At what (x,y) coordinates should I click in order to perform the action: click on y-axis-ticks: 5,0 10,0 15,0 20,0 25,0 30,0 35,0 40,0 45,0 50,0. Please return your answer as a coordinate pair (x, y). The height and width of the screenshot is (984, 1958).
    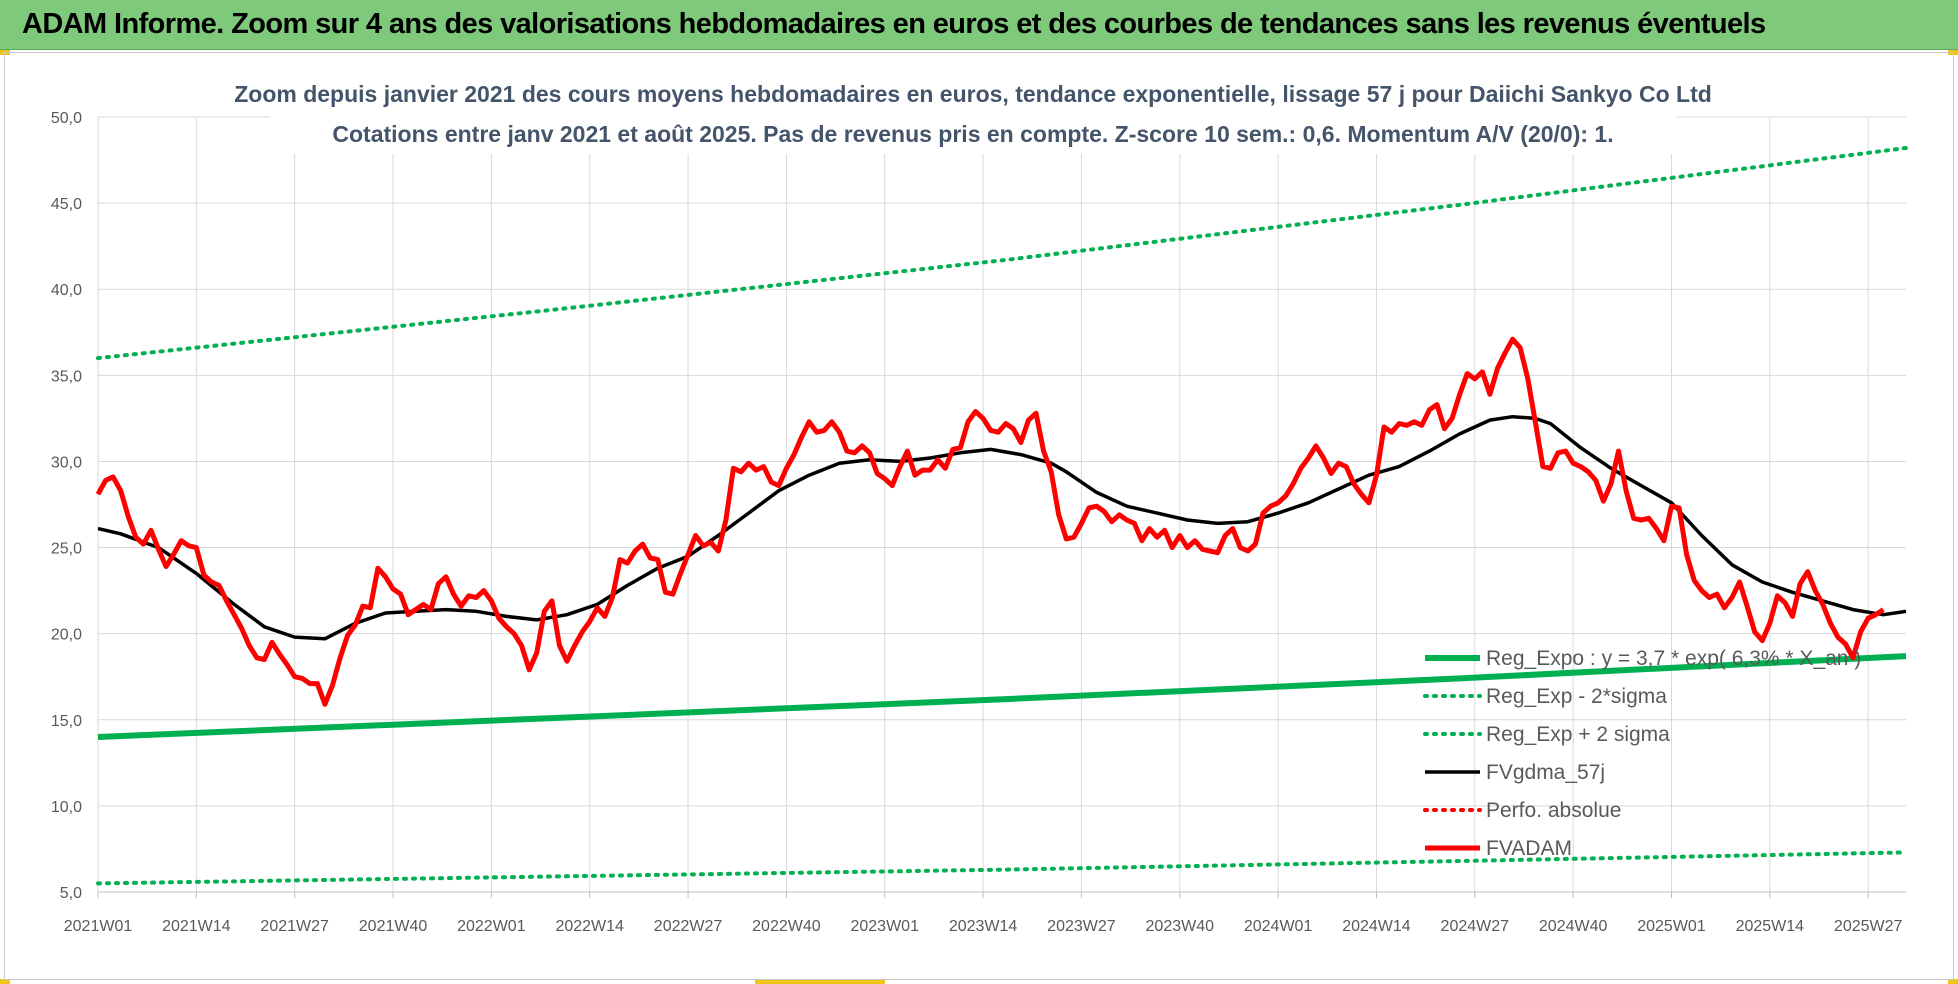
    Looking at the image, I should click on (66, 506).